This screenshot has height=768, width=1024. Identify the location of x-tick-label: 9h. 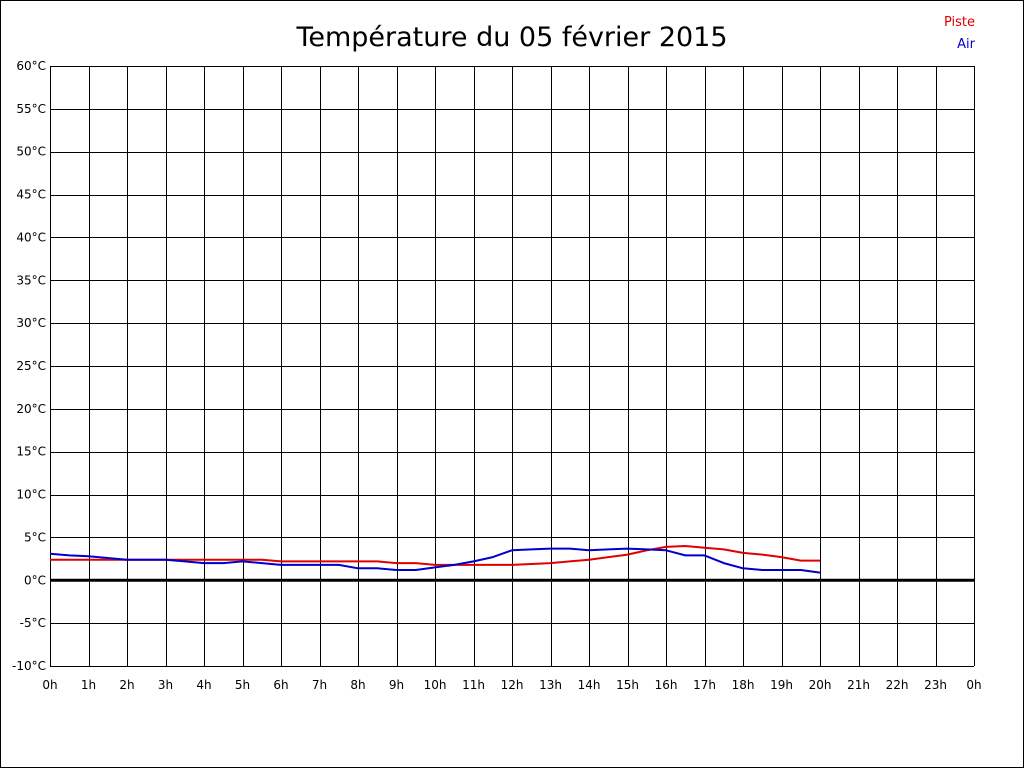
(396, 685).